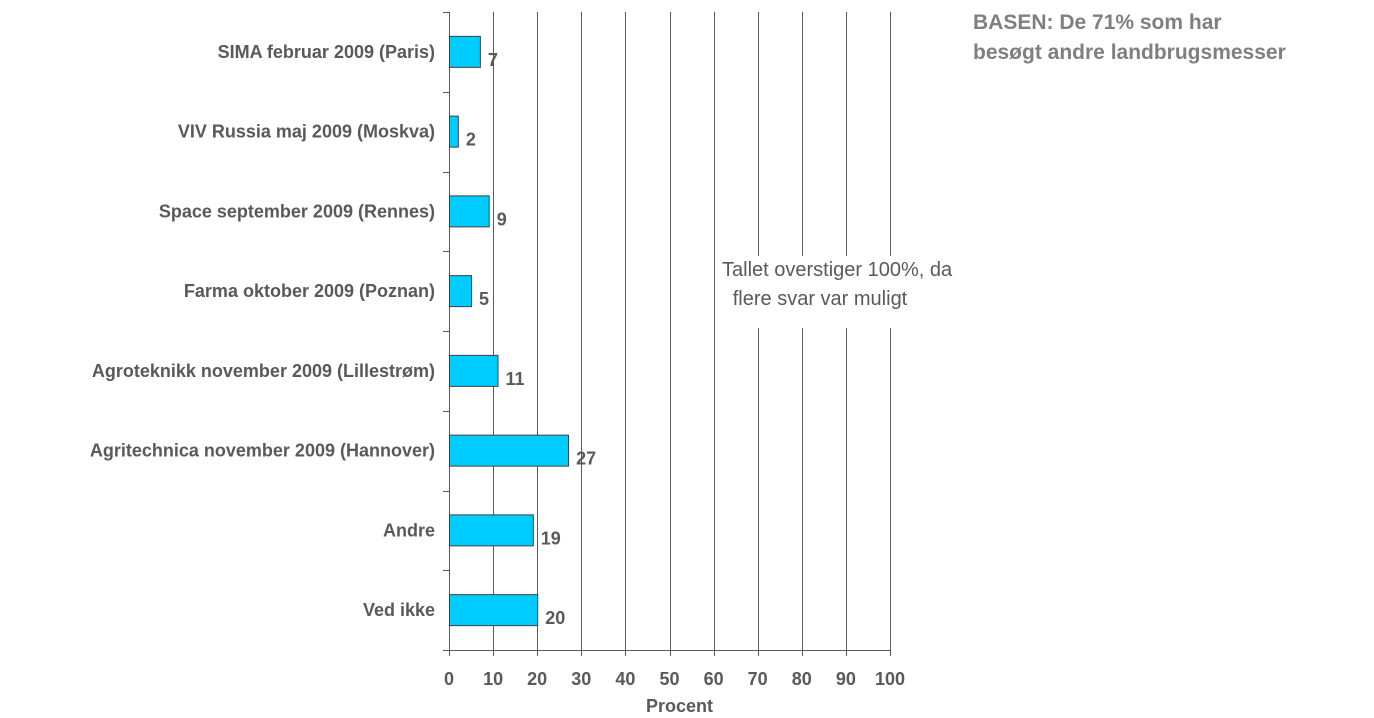  What do you see at coordinates (326, 52) in the screenshot?
I see `category-label: SIMA februar 2009 (Paris)` at bounding box center [326, 52].